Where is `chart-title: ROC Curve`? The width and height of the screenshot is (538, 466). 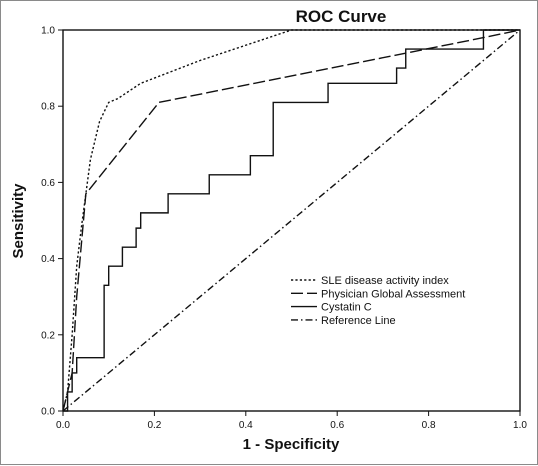
chart-title: ROC Curve is located at coordinates (341, 16).